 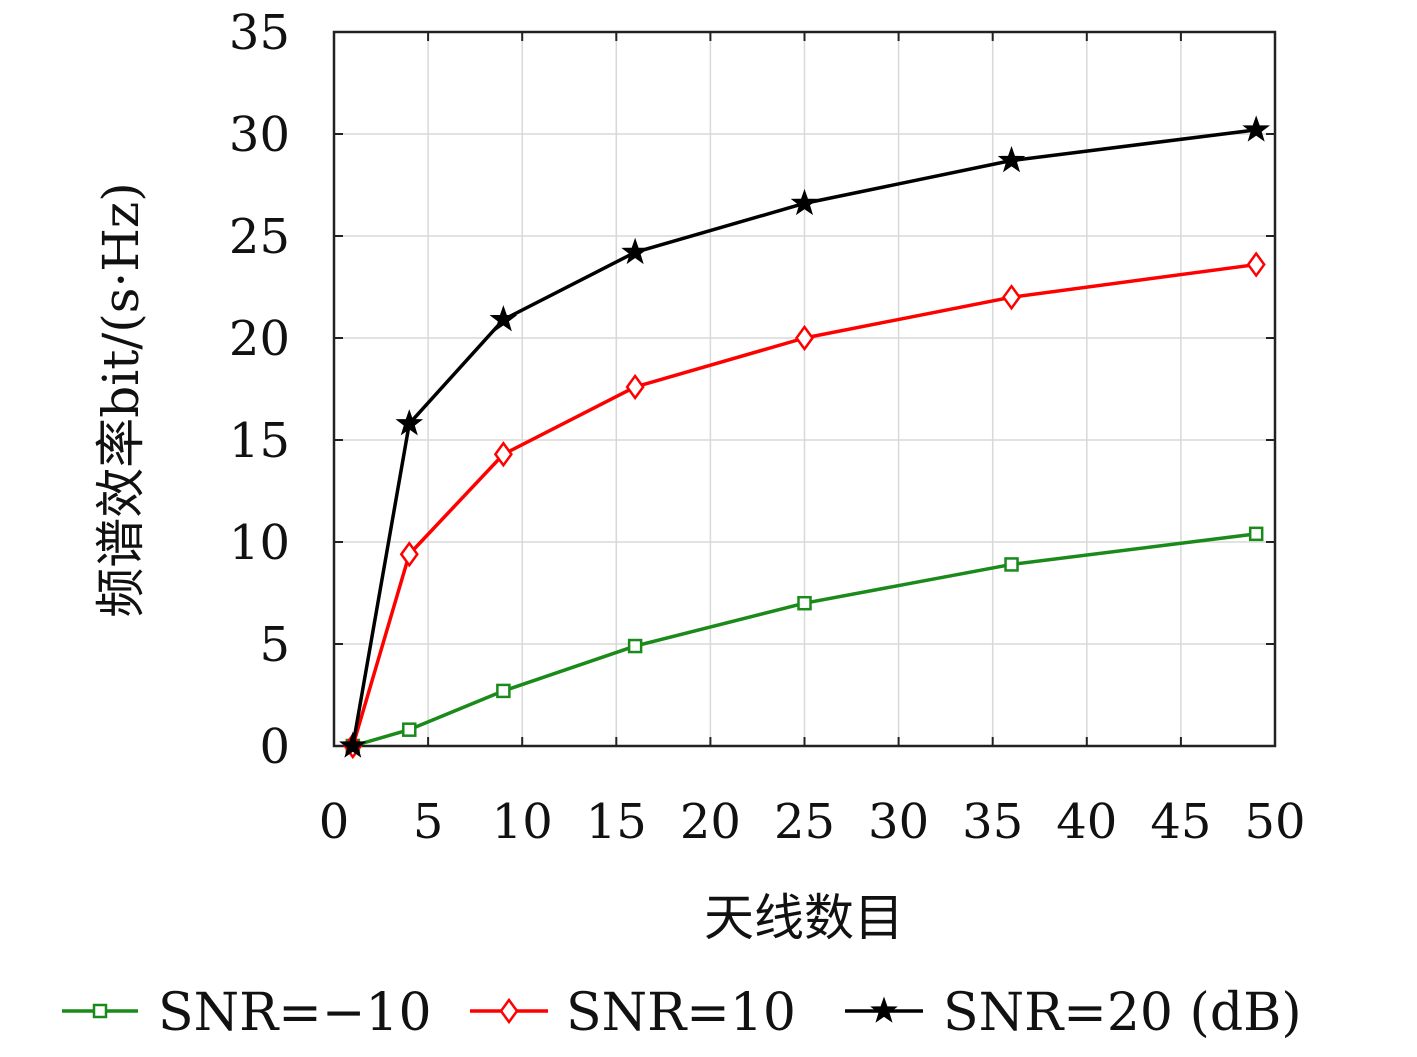 I want to click on x-tick-label: 40, so click(x=1086, y=822).